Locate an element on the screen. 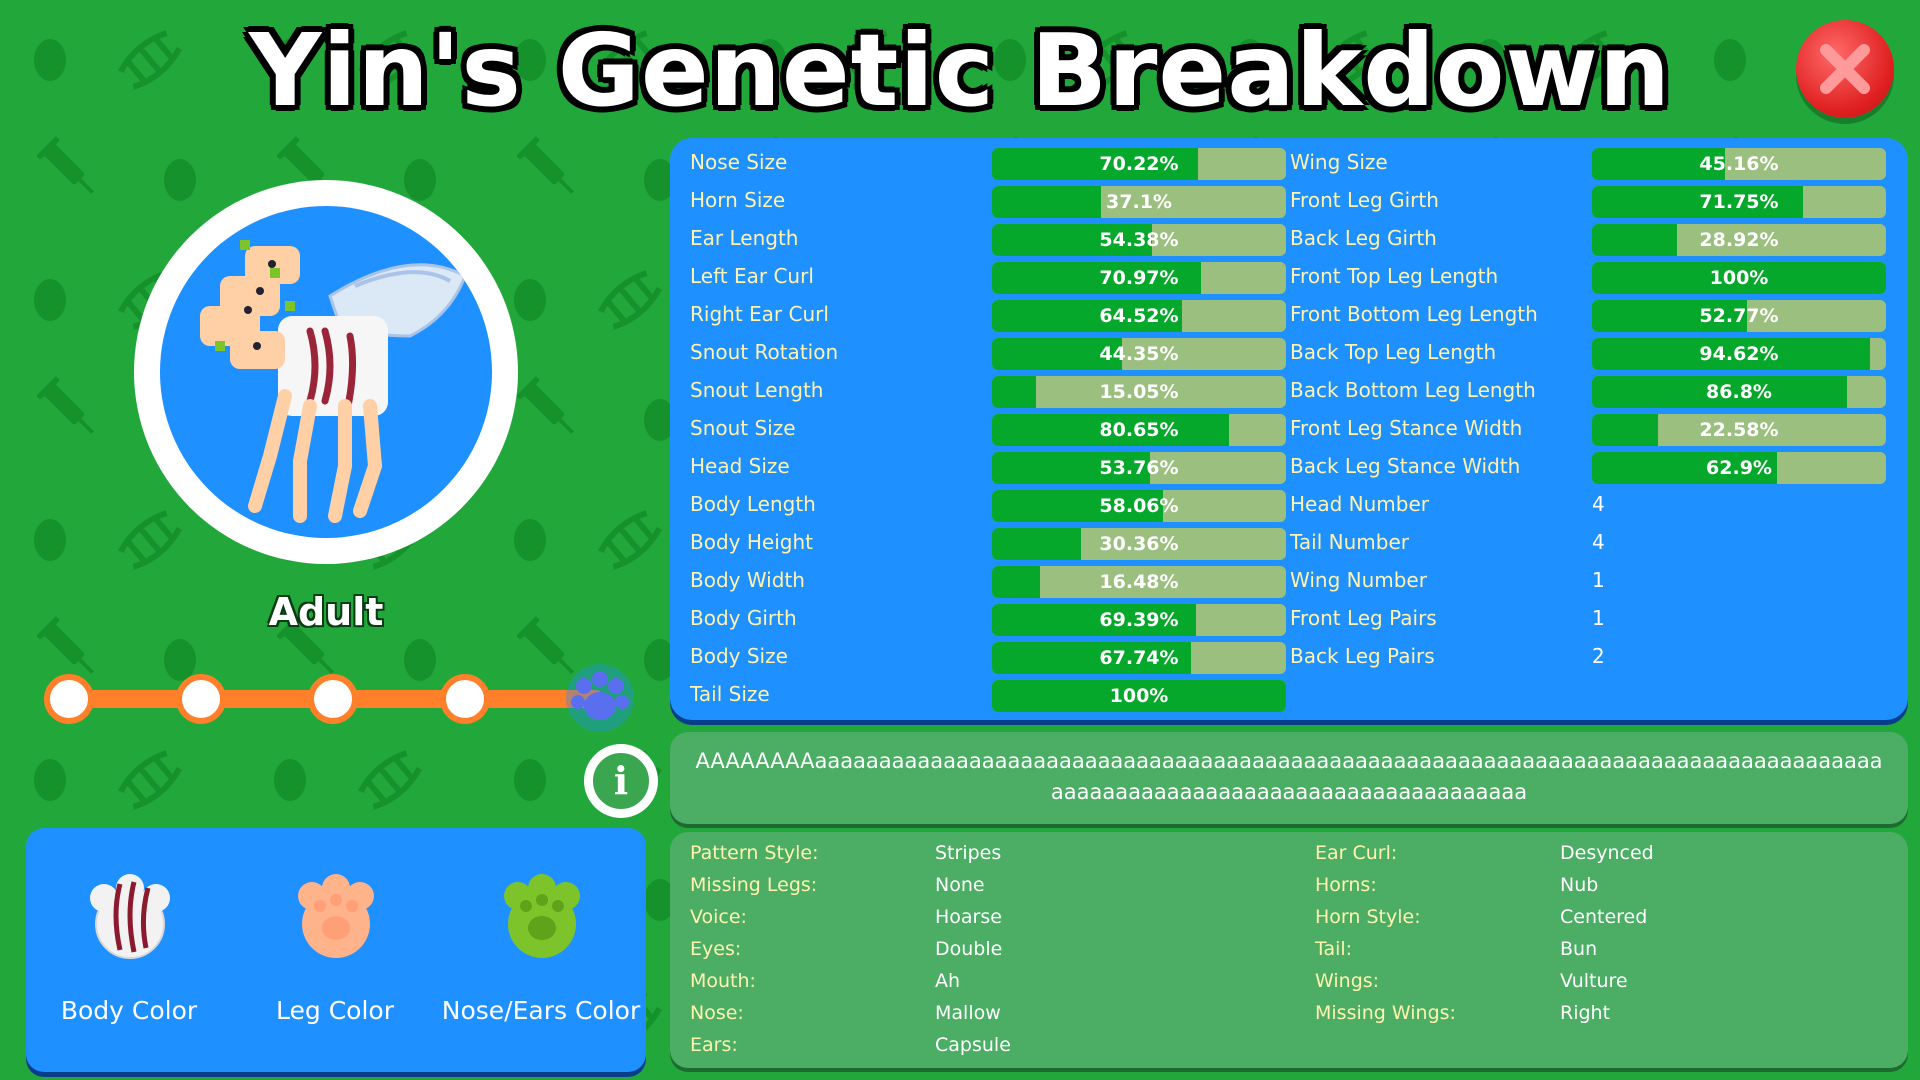 The image size is (1920, 1080). stat-row: Front Top Leg Length 100% is located at coordinates (1590, 278).